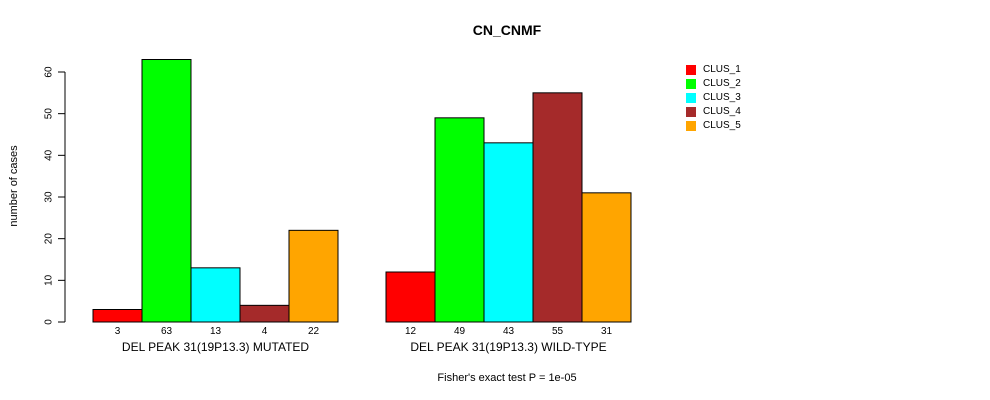 The width and height of the screenshot is (990, 400). Describe the element at coordinates (558, 331) in the screenshot. I see `bar-value-label: 55` at that location.